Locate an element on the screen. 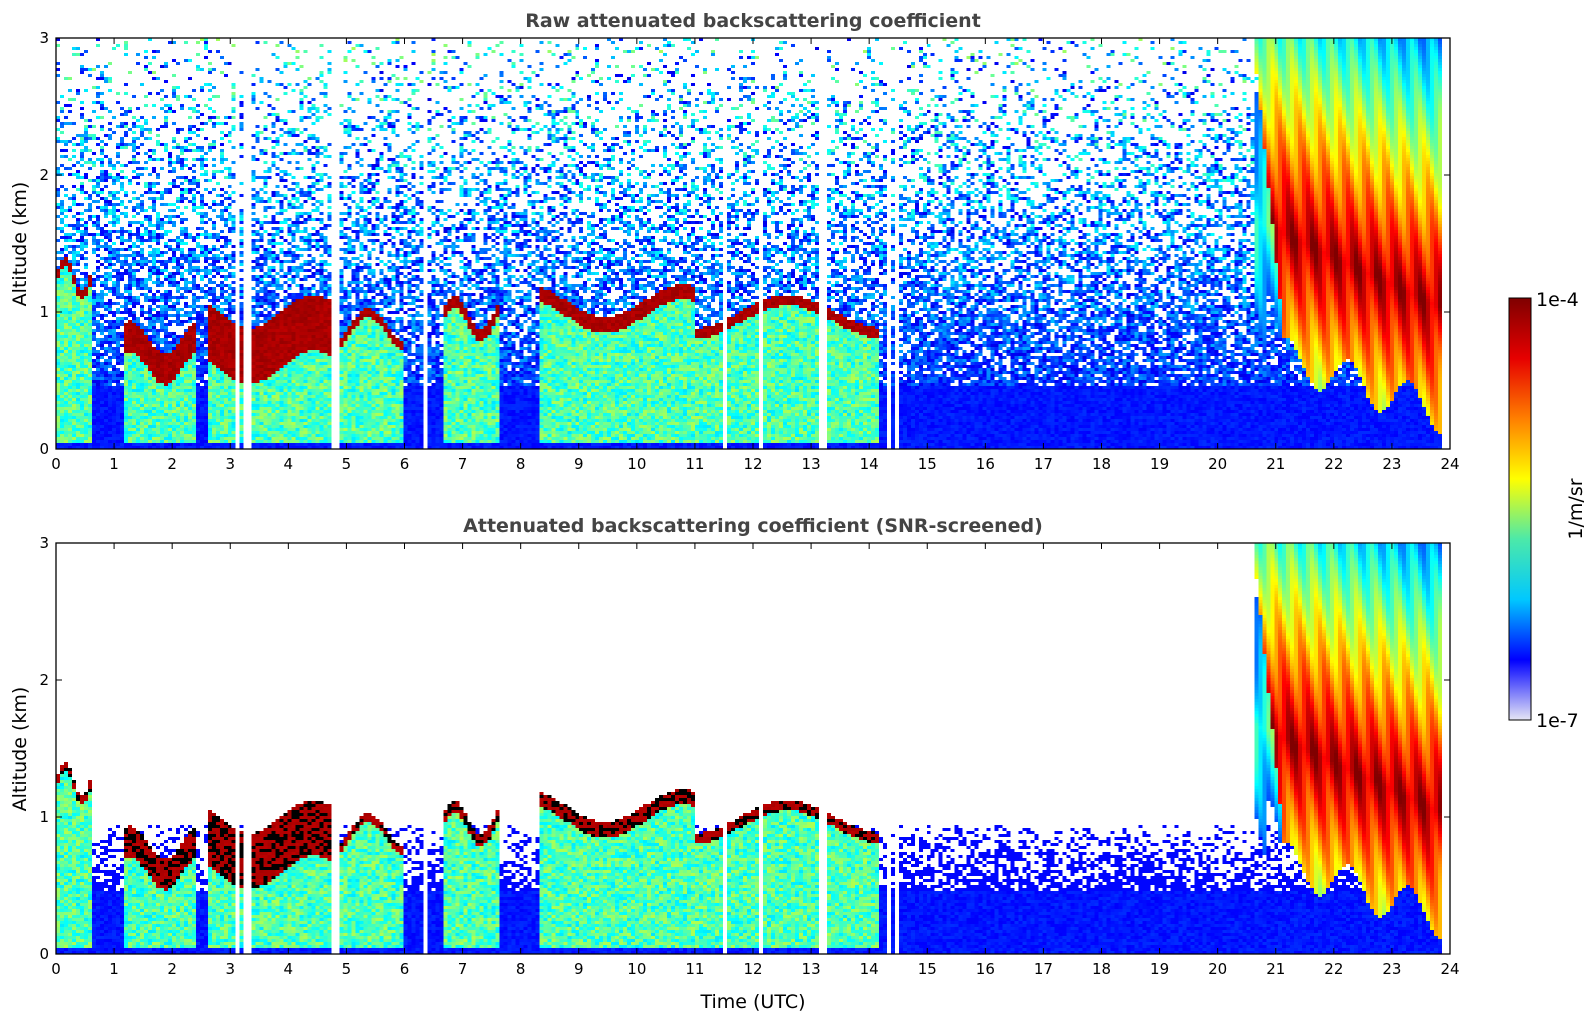  colorbar: 1e-4 1e-7 1/m/sr is located at coordinates (1547, 510).